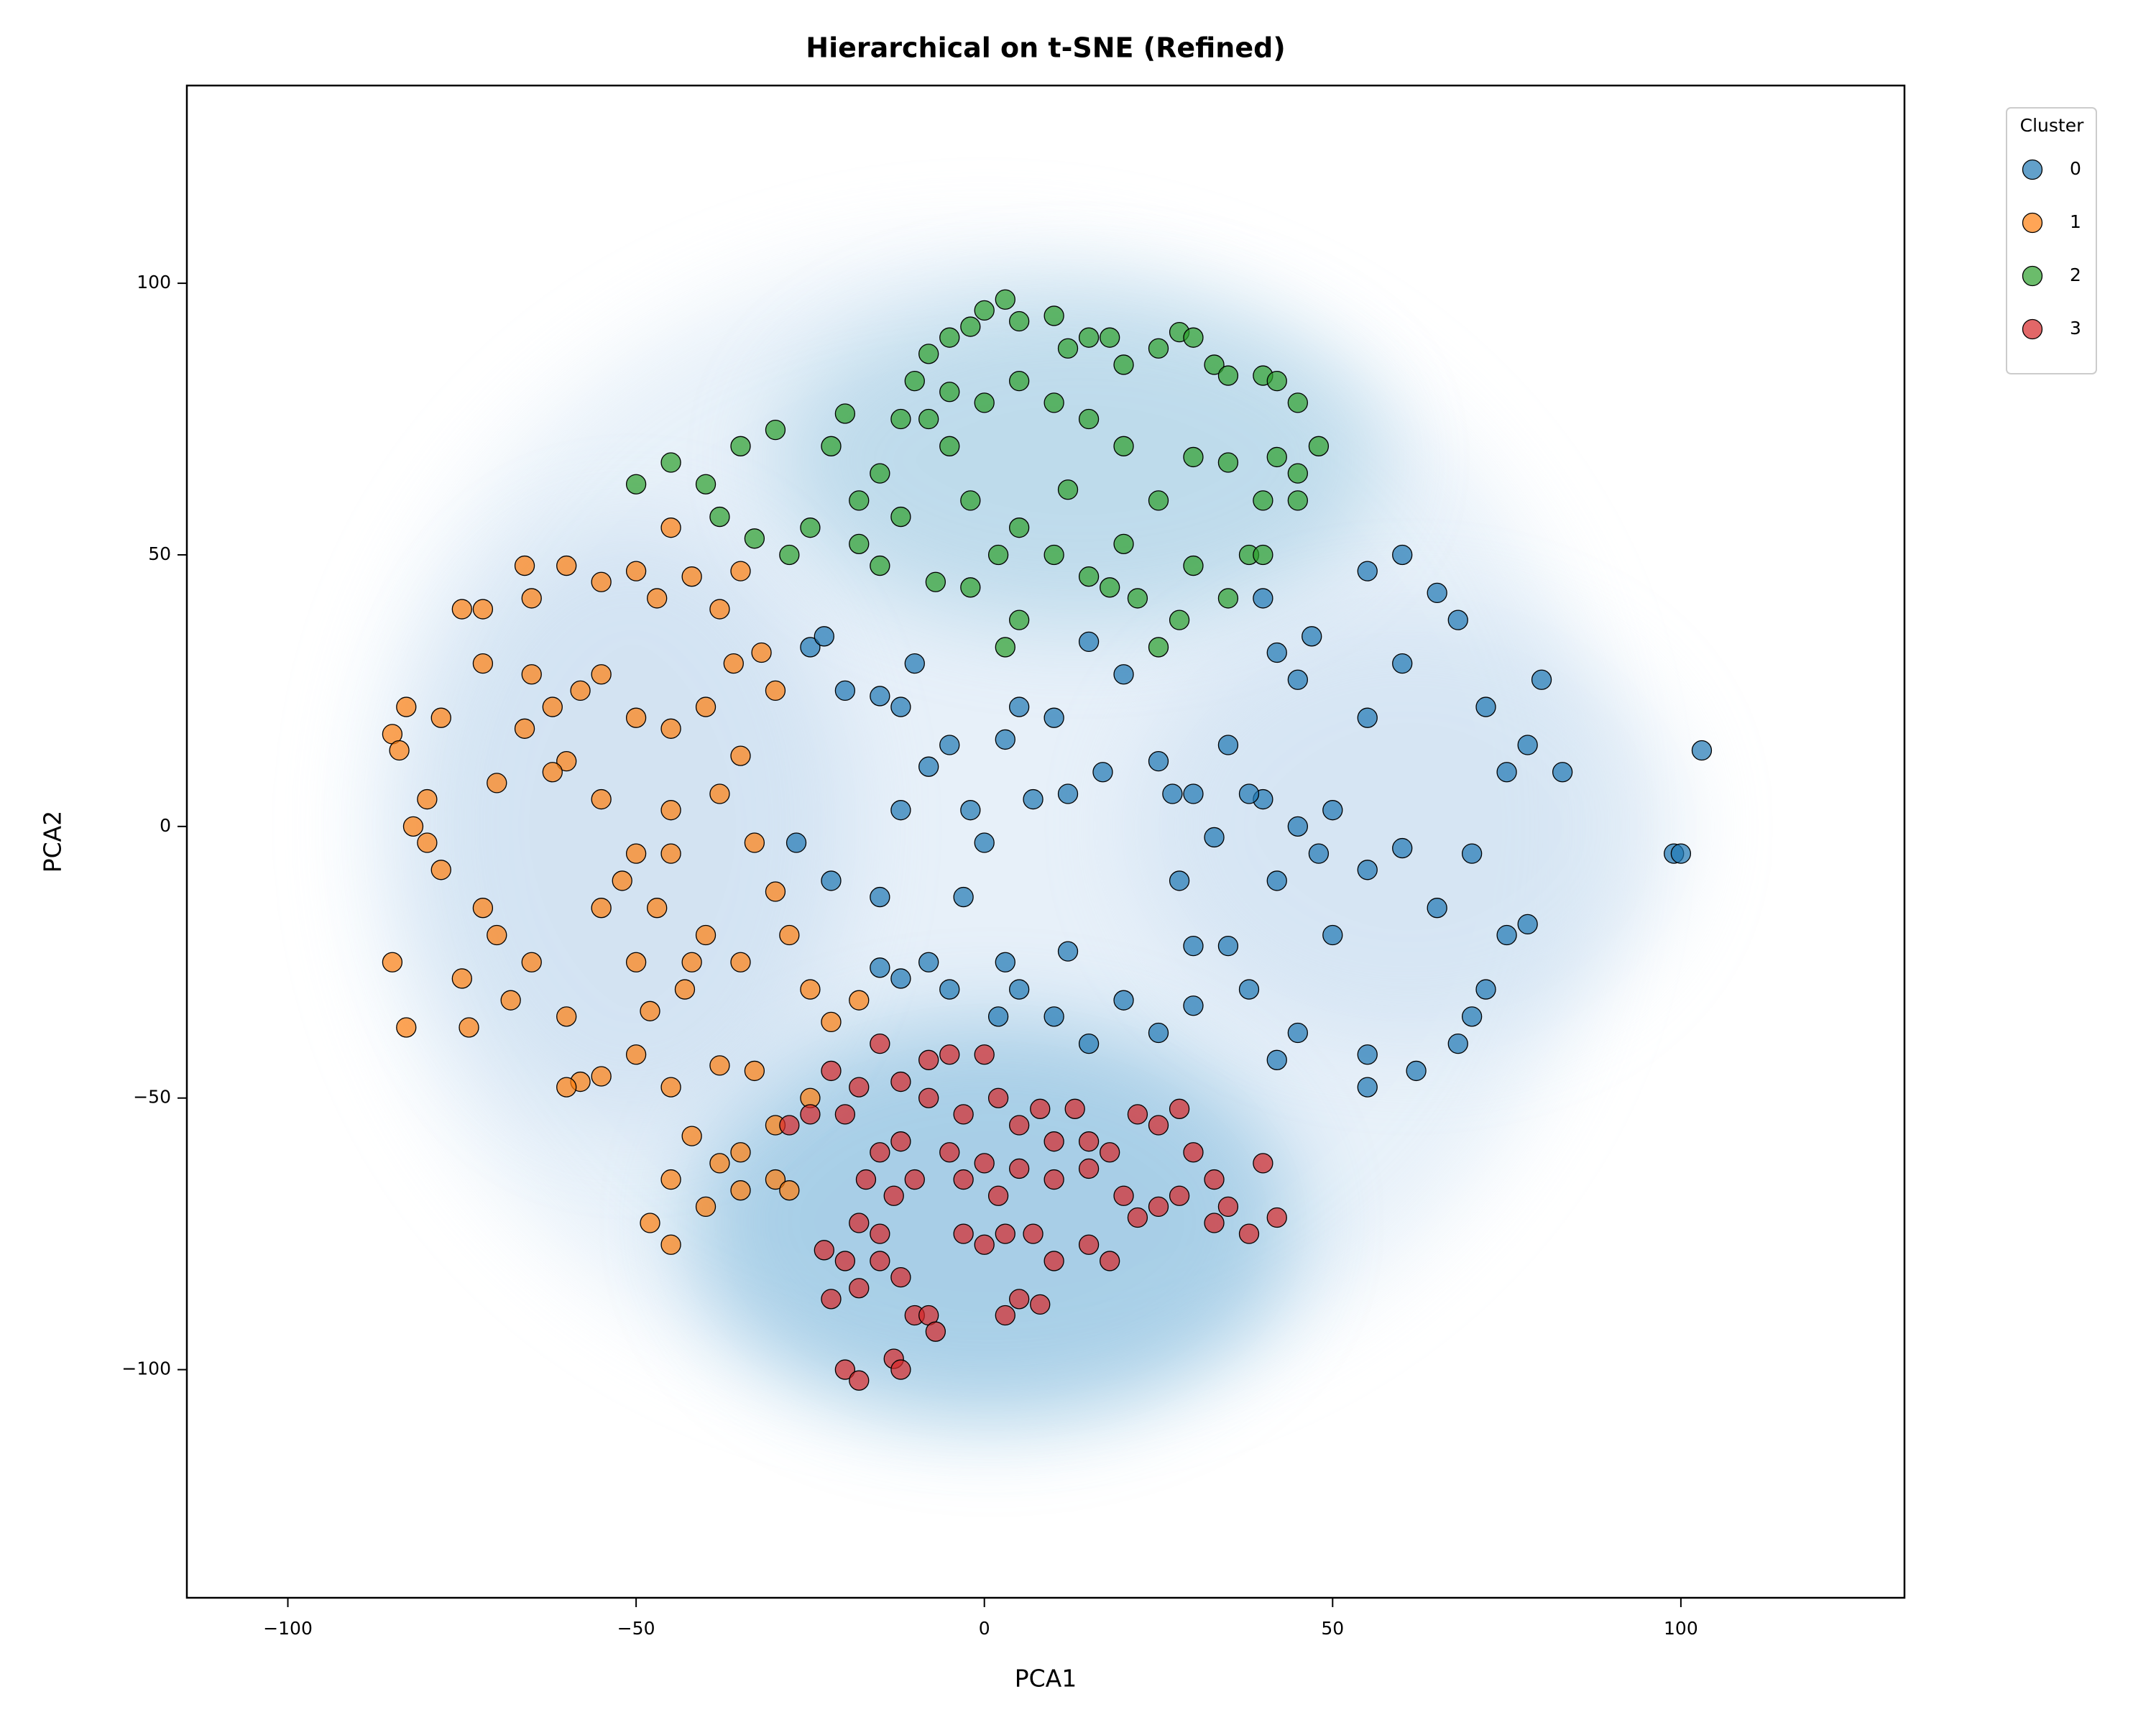  I want to click on x-axis-label: PCA1, so click(1046, 1679).